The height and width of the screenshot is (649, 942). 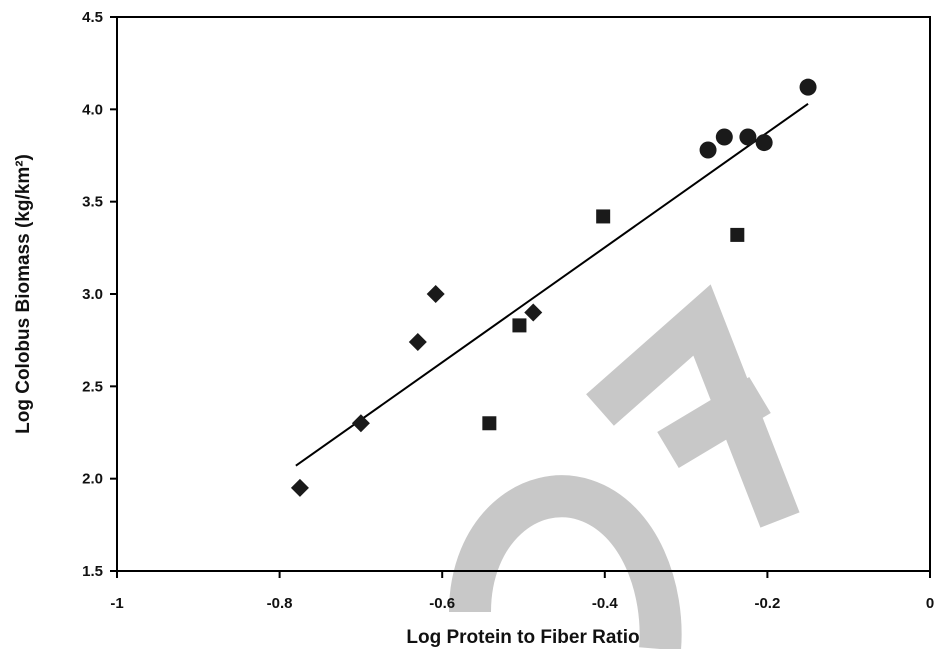 What do you see at coordinates (92, 386) in the screenshot?
I see `y-tick-label: 2.5` at bounding box center [92, 386].